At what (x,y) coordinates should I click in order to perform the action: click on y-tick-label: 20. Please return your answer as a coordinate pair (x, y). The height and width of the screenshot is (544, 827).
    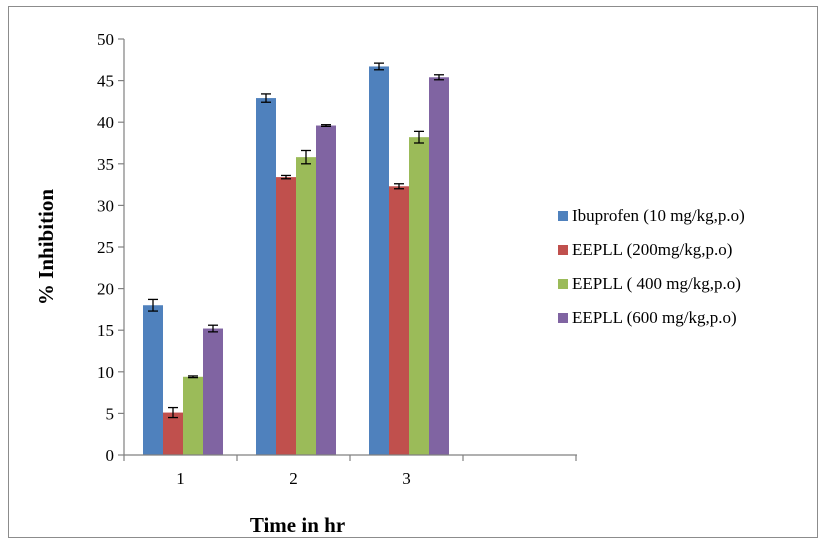
    Looking at the image, I should click on (105, 289).